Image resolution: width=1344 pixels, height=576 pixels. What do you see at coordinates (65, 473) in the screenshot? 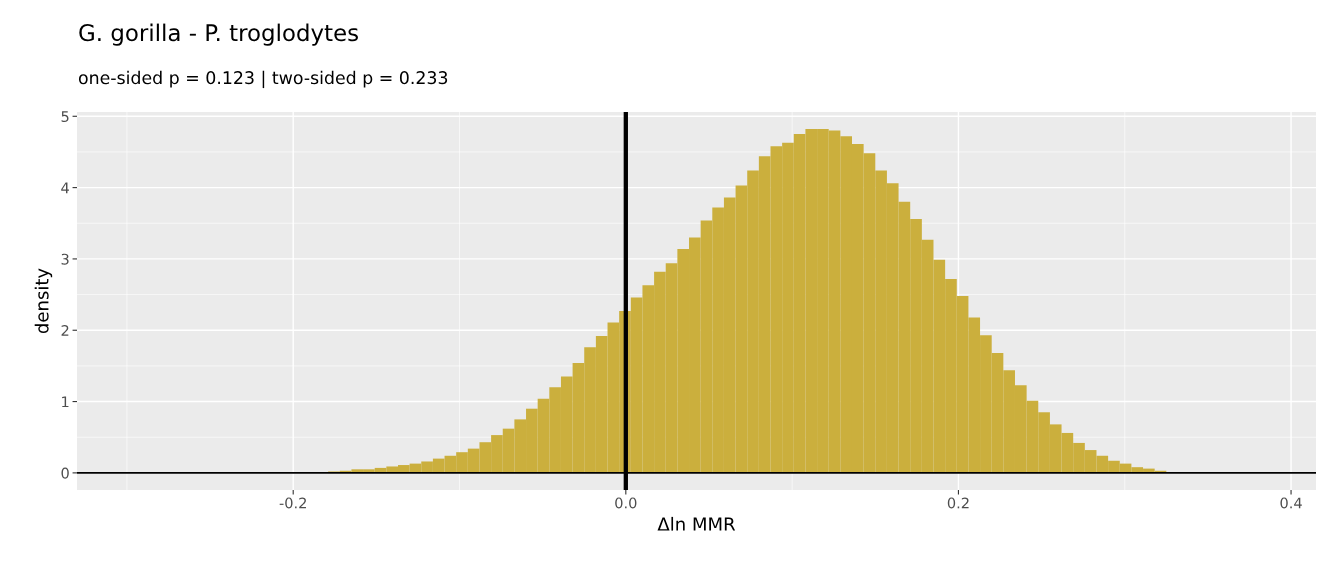
I see `y-tick-label: 0` at bounding box center [65, 473].